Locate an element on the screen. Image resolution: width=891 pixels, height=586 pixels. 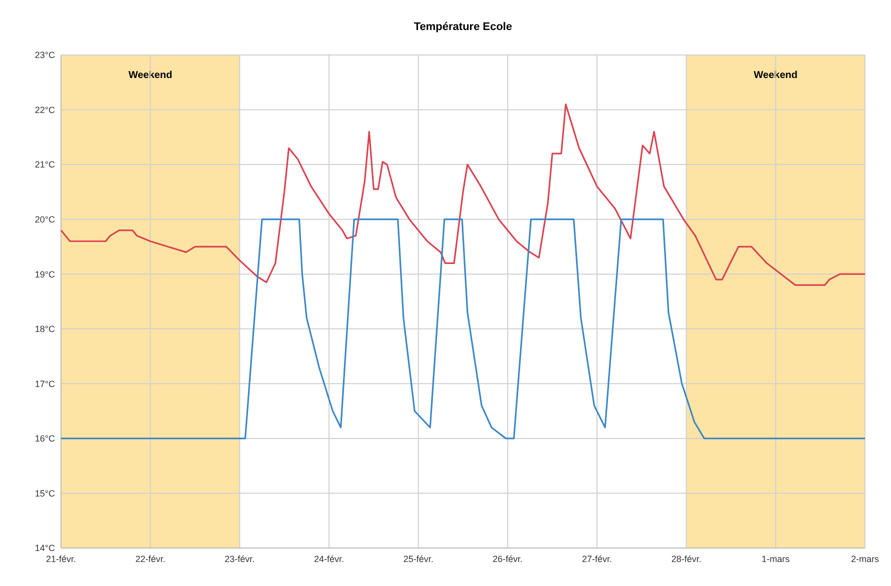
y-tick-label: 14°C is located at coordinates (45, 548).